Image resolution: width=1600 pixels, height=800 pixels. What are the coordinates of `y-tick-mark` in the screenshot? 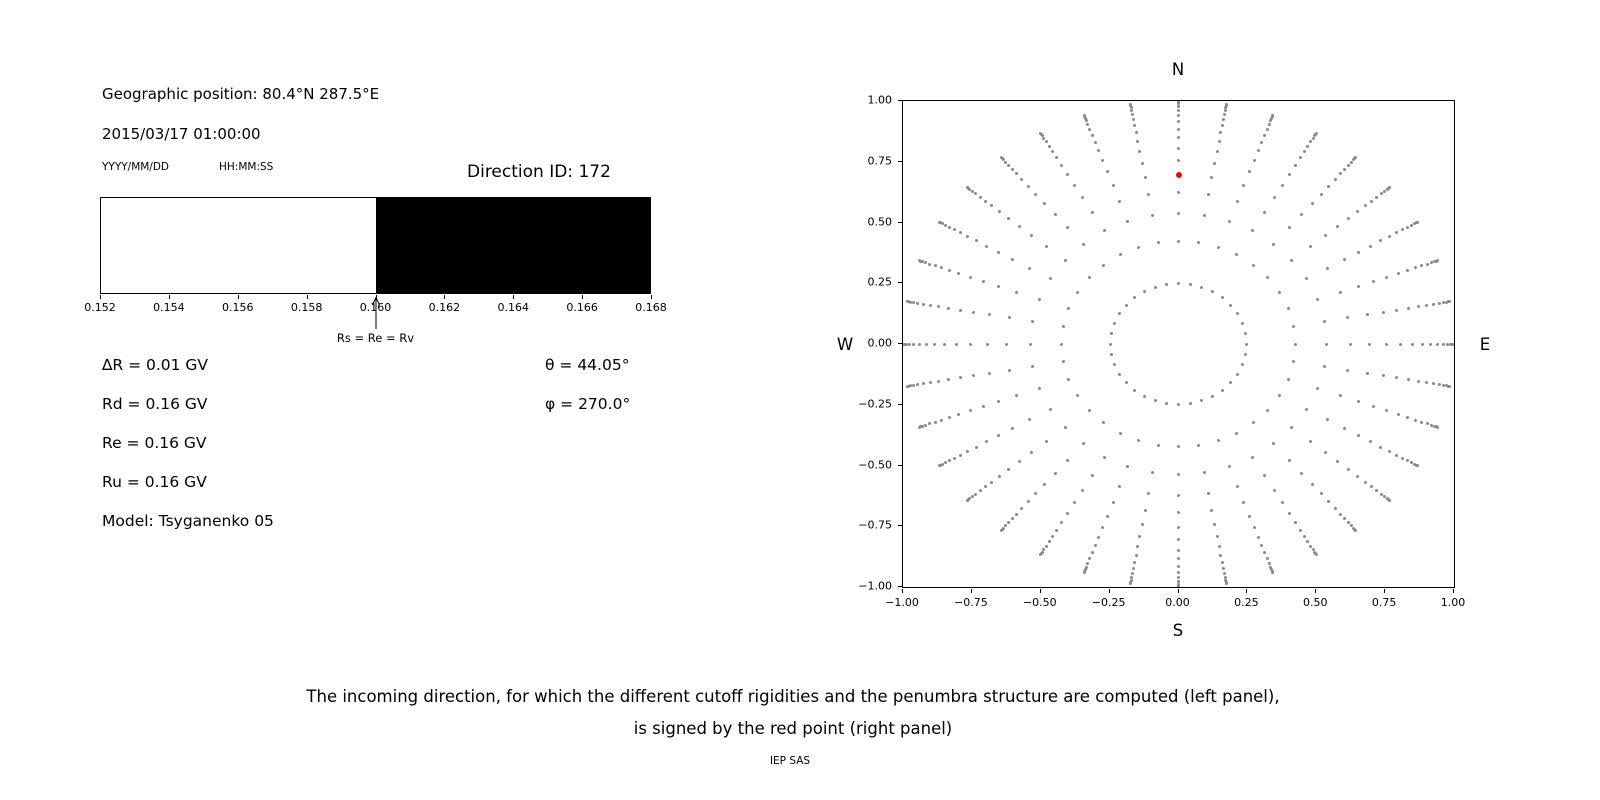 It's located at (900, 283).